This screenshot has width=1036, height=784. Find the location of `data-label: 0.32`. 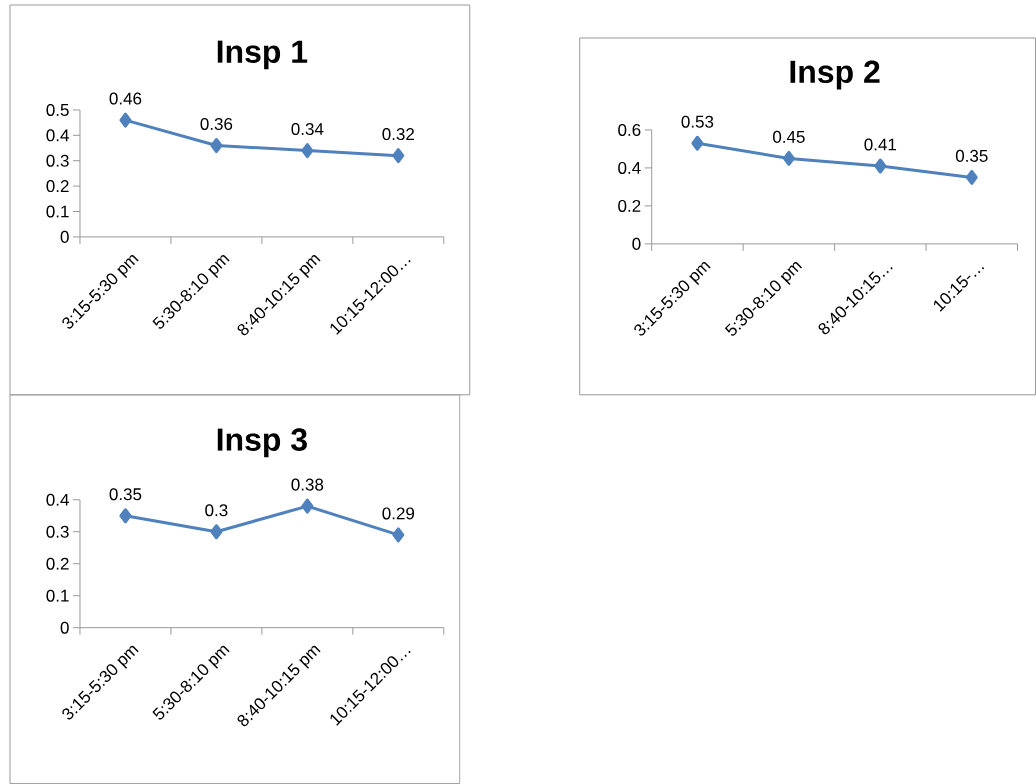

data-label: 0.32 is located at coordinates (398, 134).